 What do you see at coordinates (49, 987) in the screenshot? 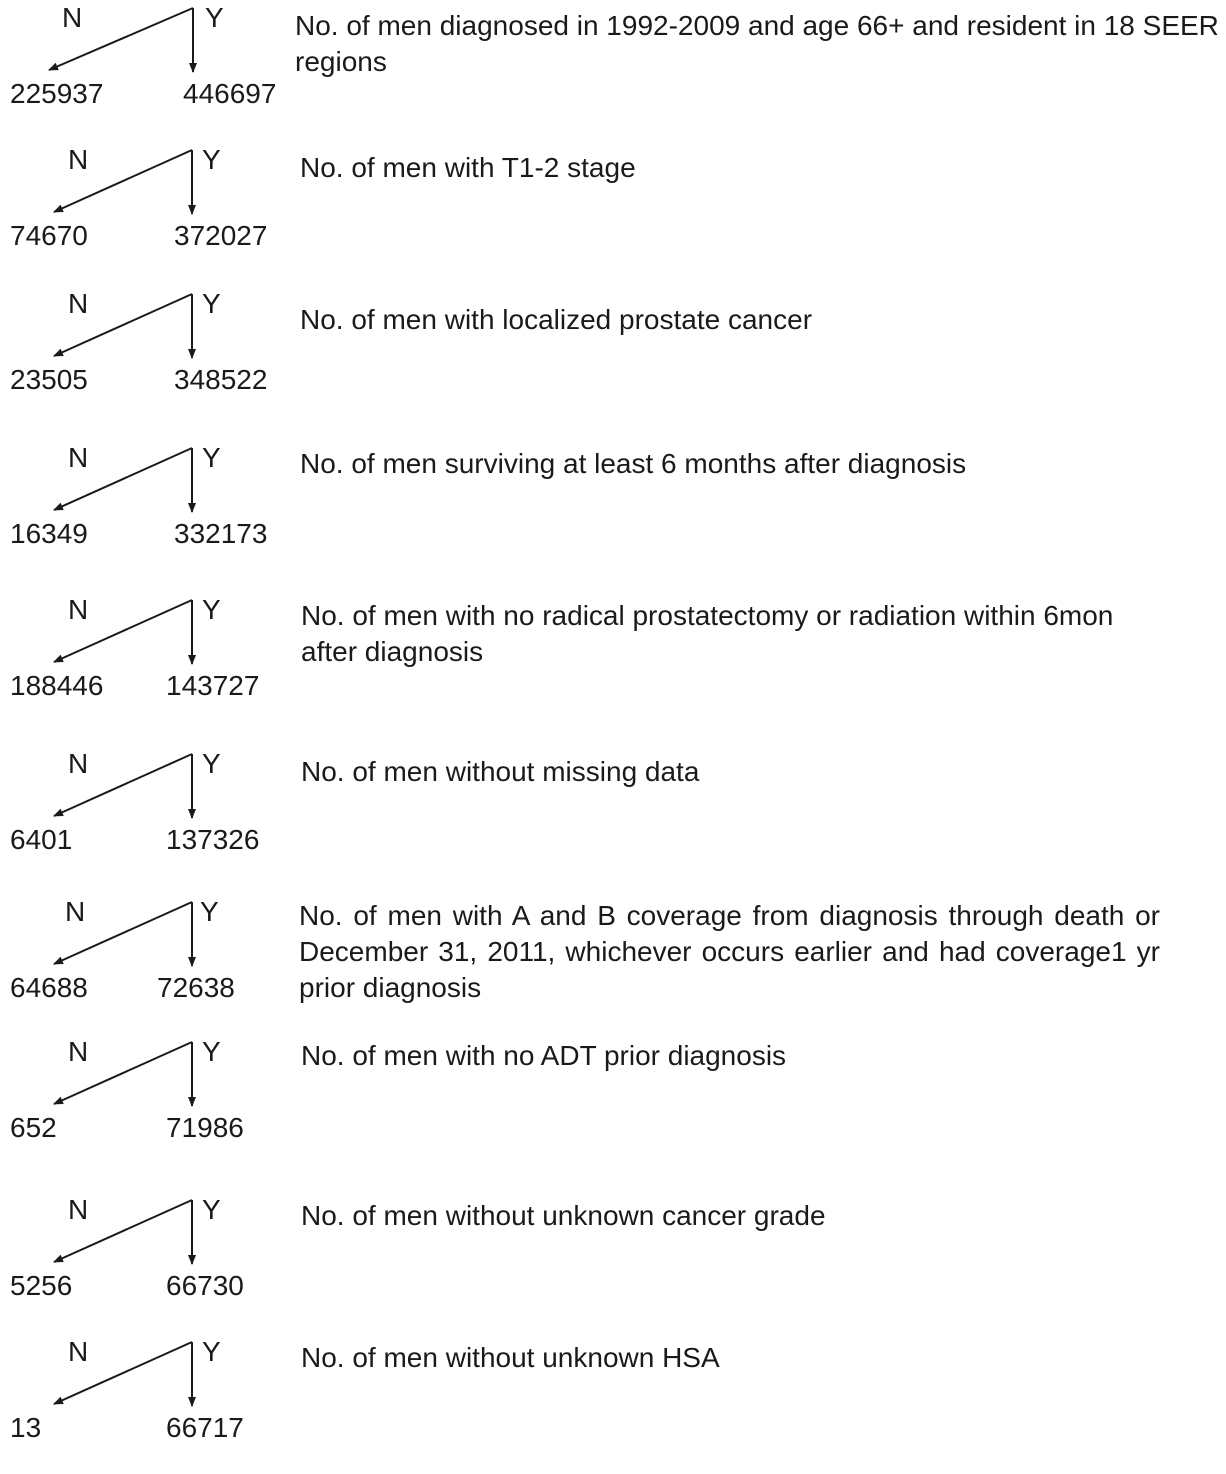
I see `excluded-count: 64688` at bounding box center [49, 987].